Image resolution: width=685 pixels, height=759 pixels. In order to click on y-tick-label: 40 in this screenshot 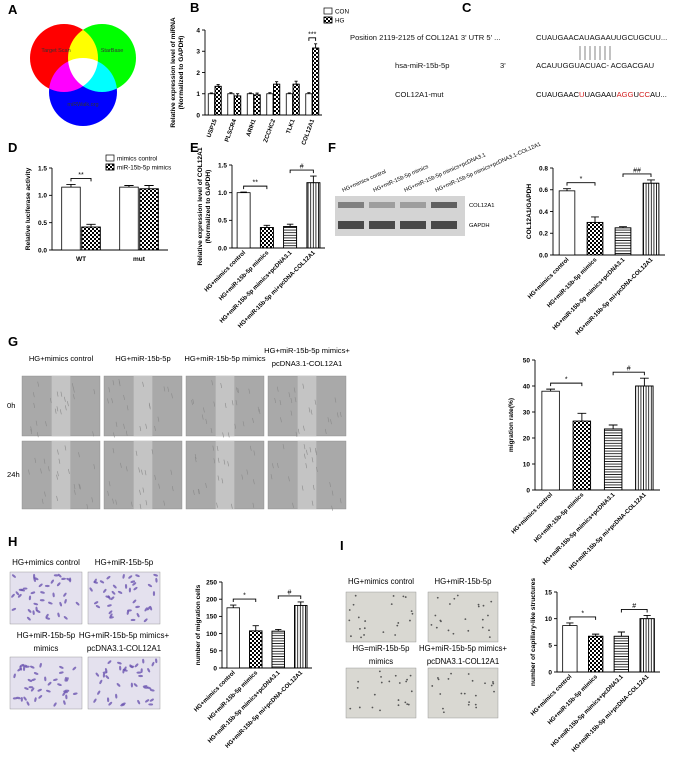, I will do `click(527, 386)`.